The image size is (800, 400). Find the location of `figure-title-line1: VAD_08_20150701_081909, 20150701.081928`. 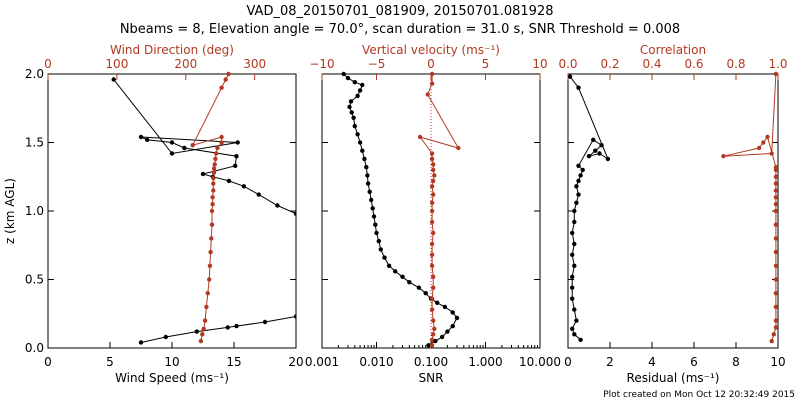

figure-title-line1: VAD_08_20150701_081909, 20150701.081928 is located at coordinates (400, 11).